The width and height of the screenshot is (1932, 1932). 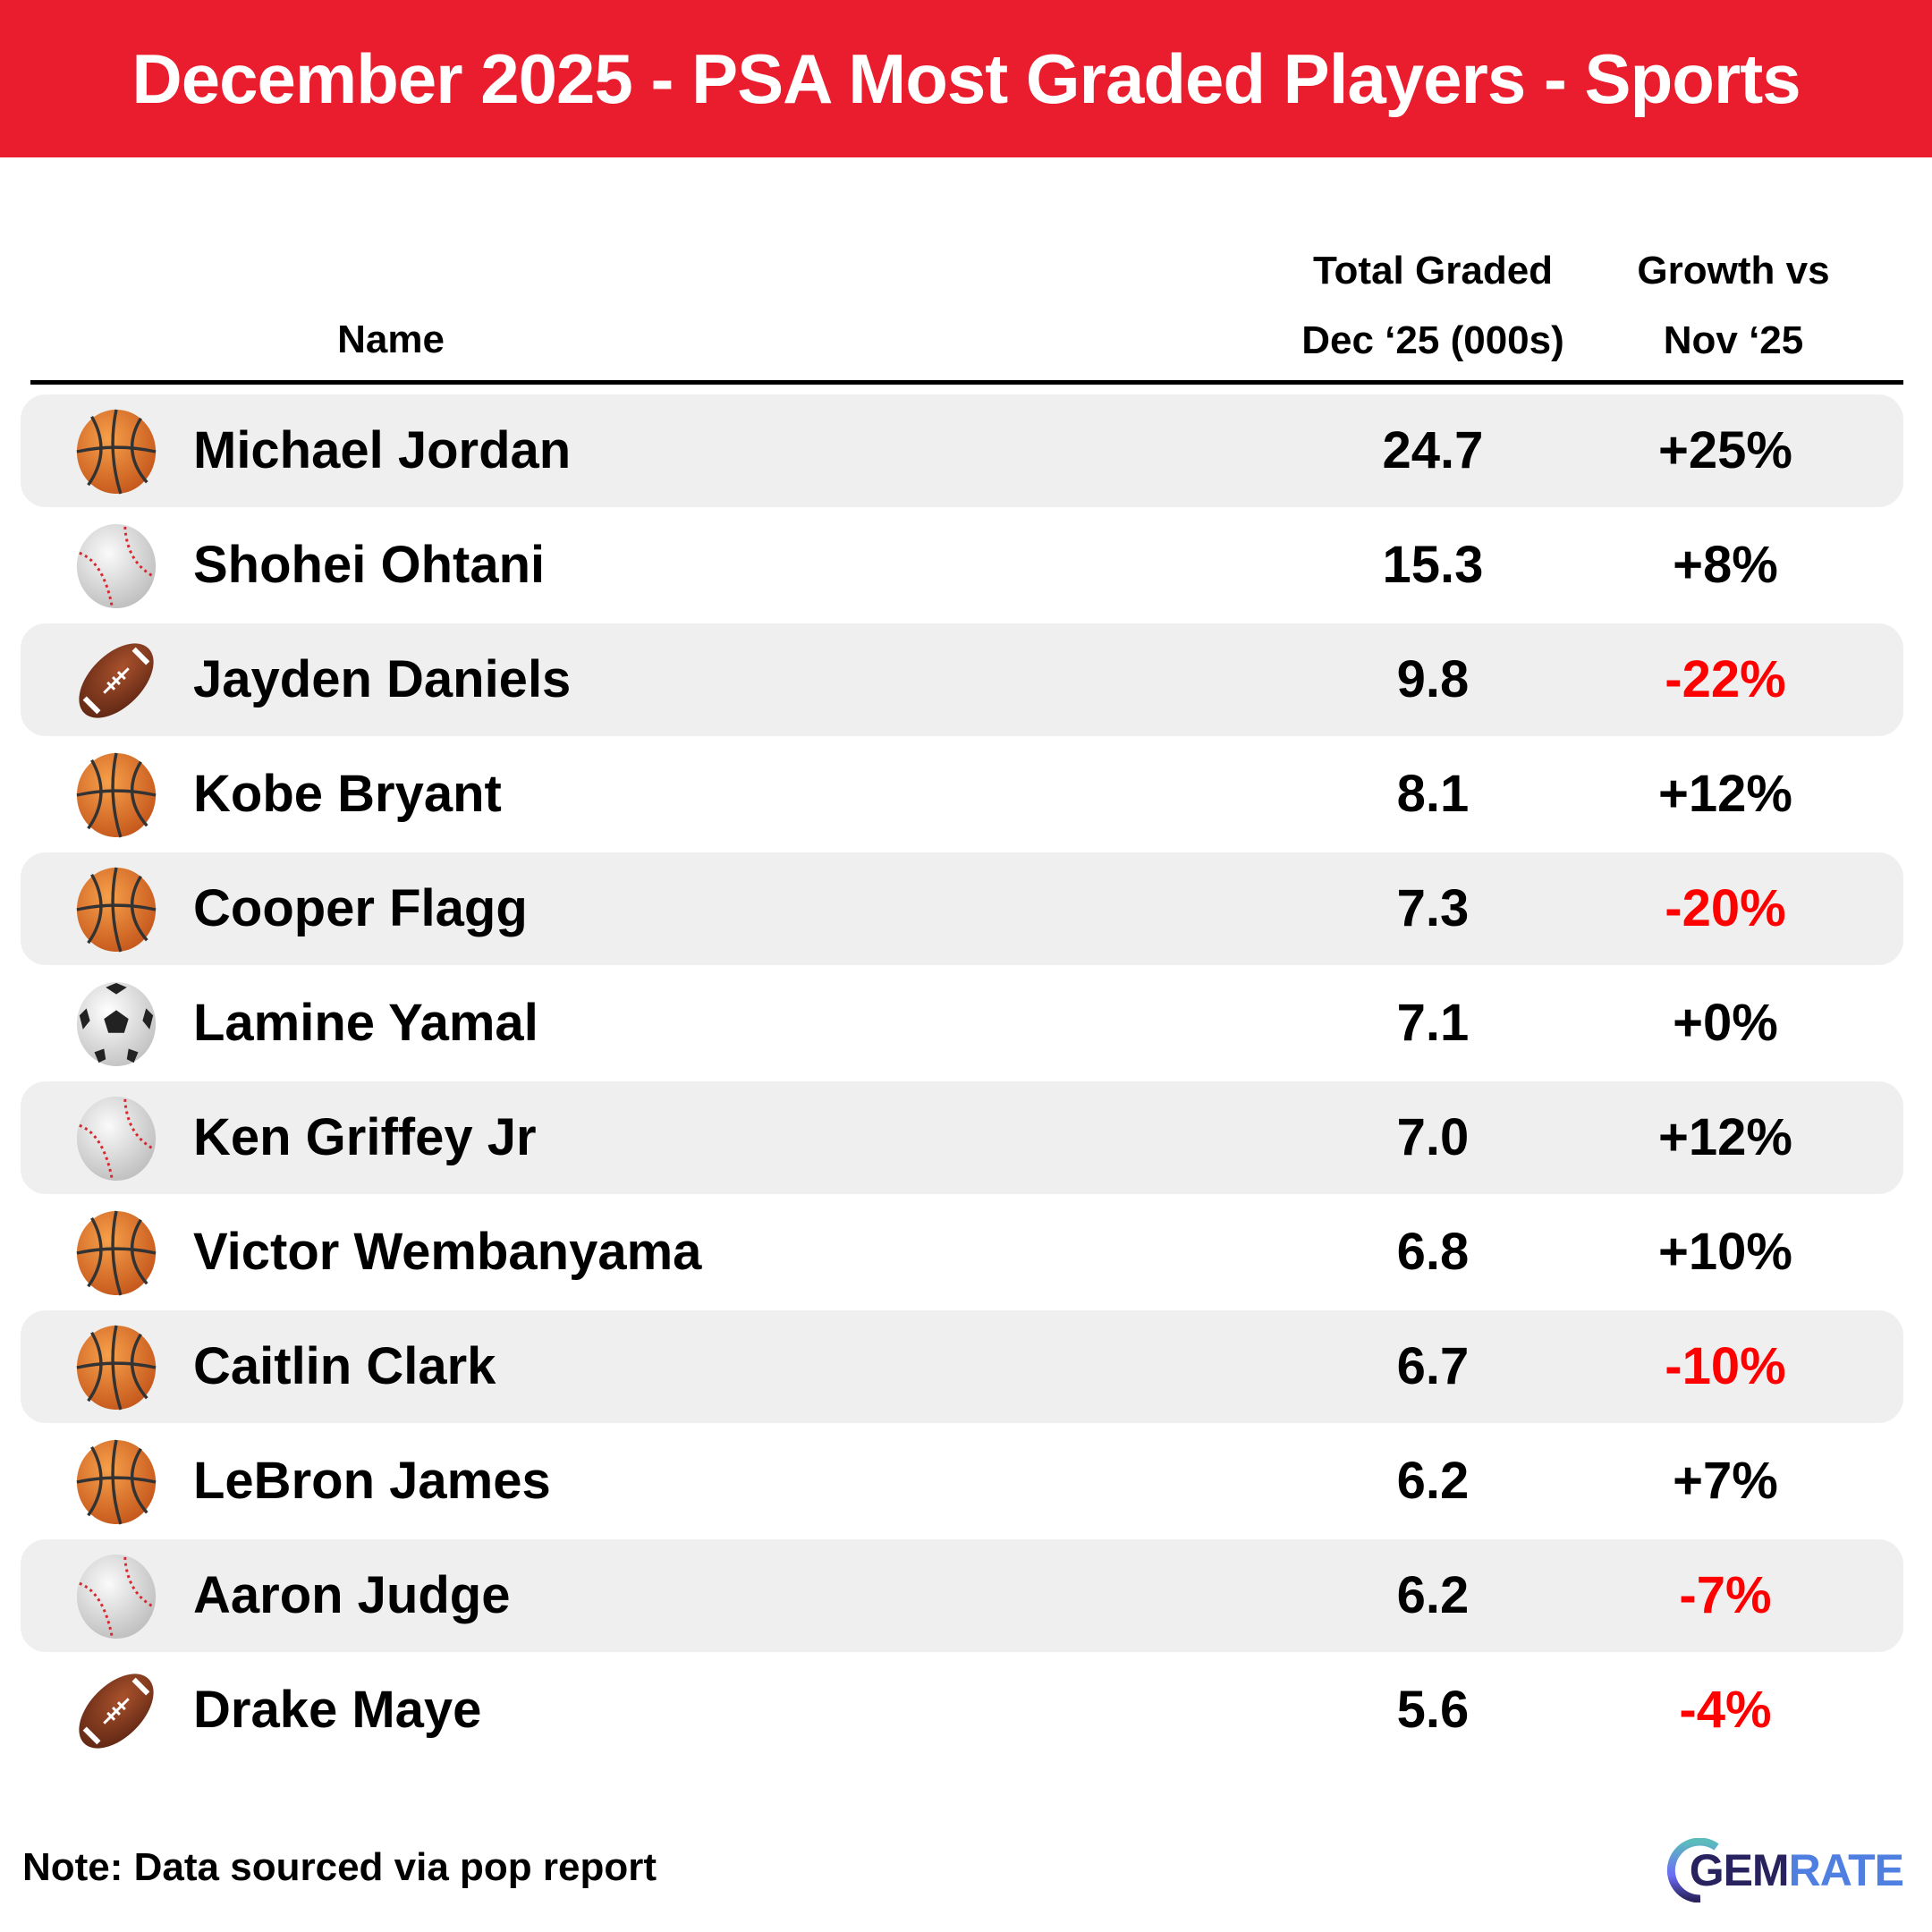 What do you see at coordinates (365, 1137) in the screenshot?
I see `player-name: Ken Griffey Jr` at bounding box center [365, 1137].